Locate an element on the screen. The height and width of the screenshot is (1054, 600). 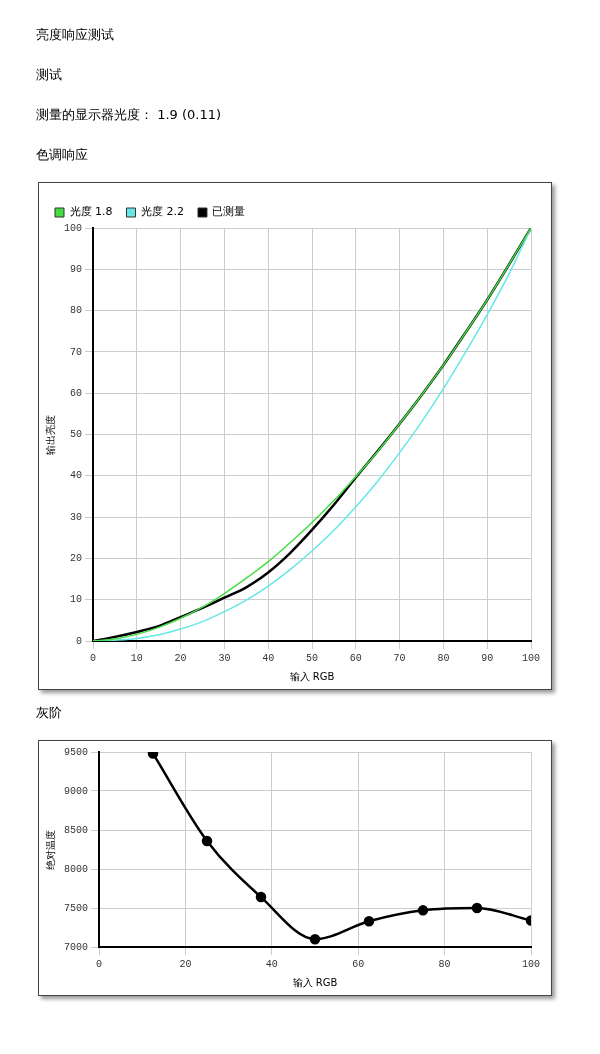
y-tick-label: 7000 is located at coordinates (75, 947).